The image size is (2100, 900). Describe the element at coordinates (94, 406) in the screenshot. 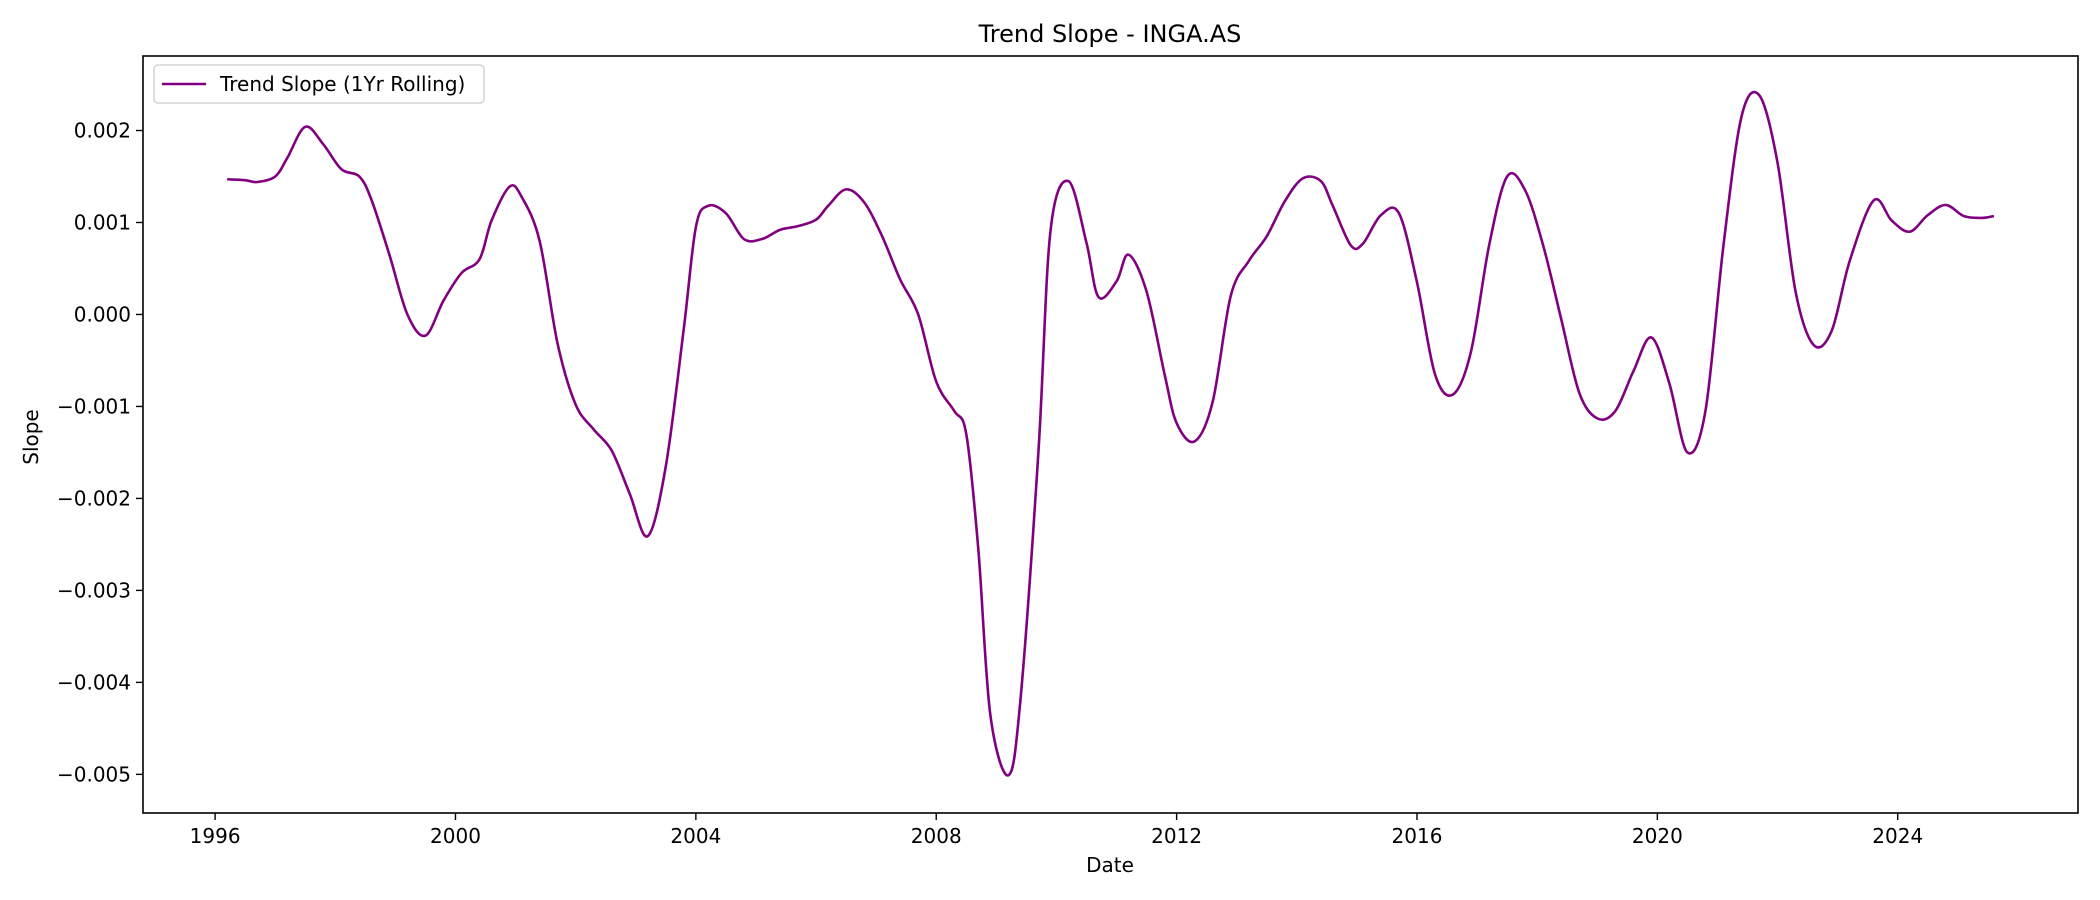

I see `y-tick-label: −0.001` at that location.